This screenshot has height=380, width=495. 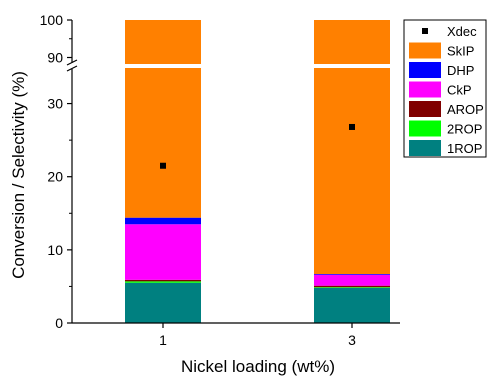 What do you see at coordinates (425, 109) in the screenshot?
I see `legend-swatch-arop` at bounding box center [425, 109].